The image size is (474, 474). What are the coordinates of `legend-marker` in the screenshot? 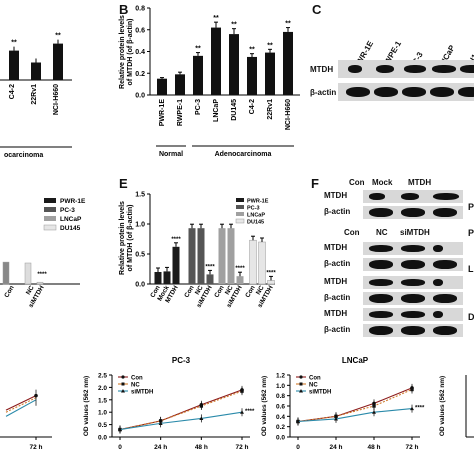 It's located at (301, 391).